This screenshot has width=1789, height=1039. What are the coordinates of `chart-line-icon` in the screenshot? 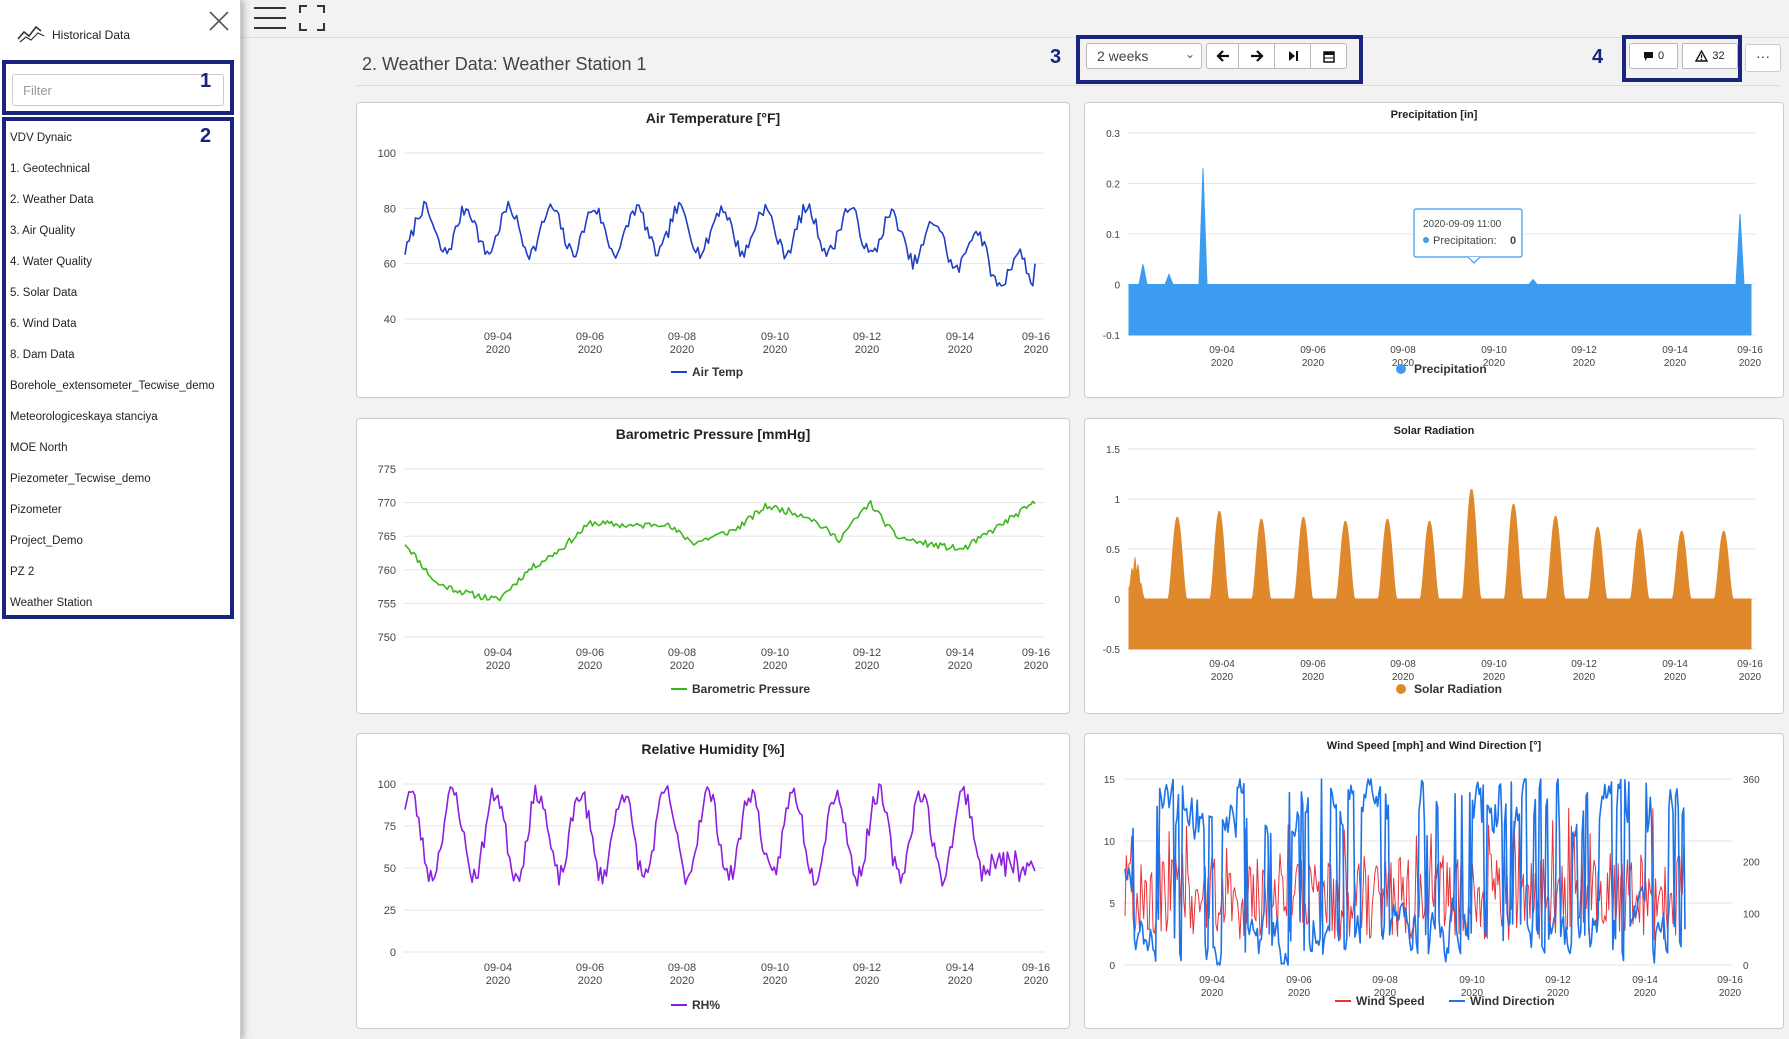 It's located at (31, 34).